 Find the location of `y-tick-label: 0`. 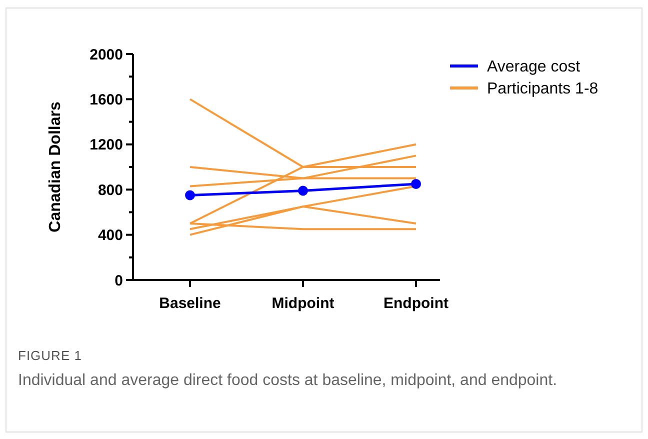

y-tick-label: 0 is located at coordinates (118, 281).